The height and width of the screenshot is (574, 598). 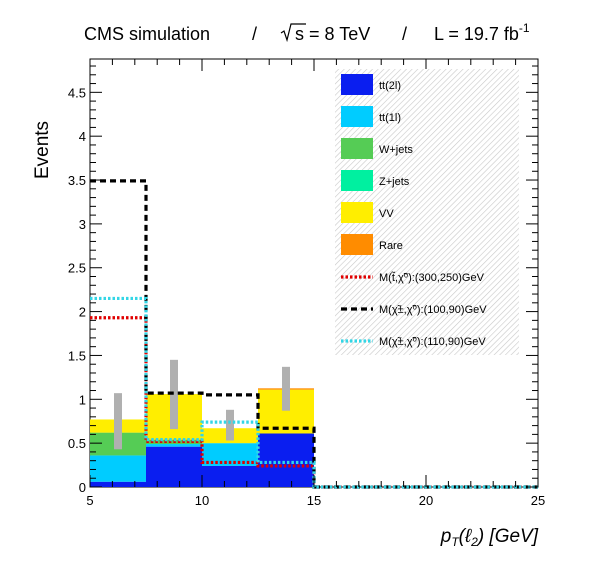 I want to click on uncertainty-bars, so click(x=202, y=404).